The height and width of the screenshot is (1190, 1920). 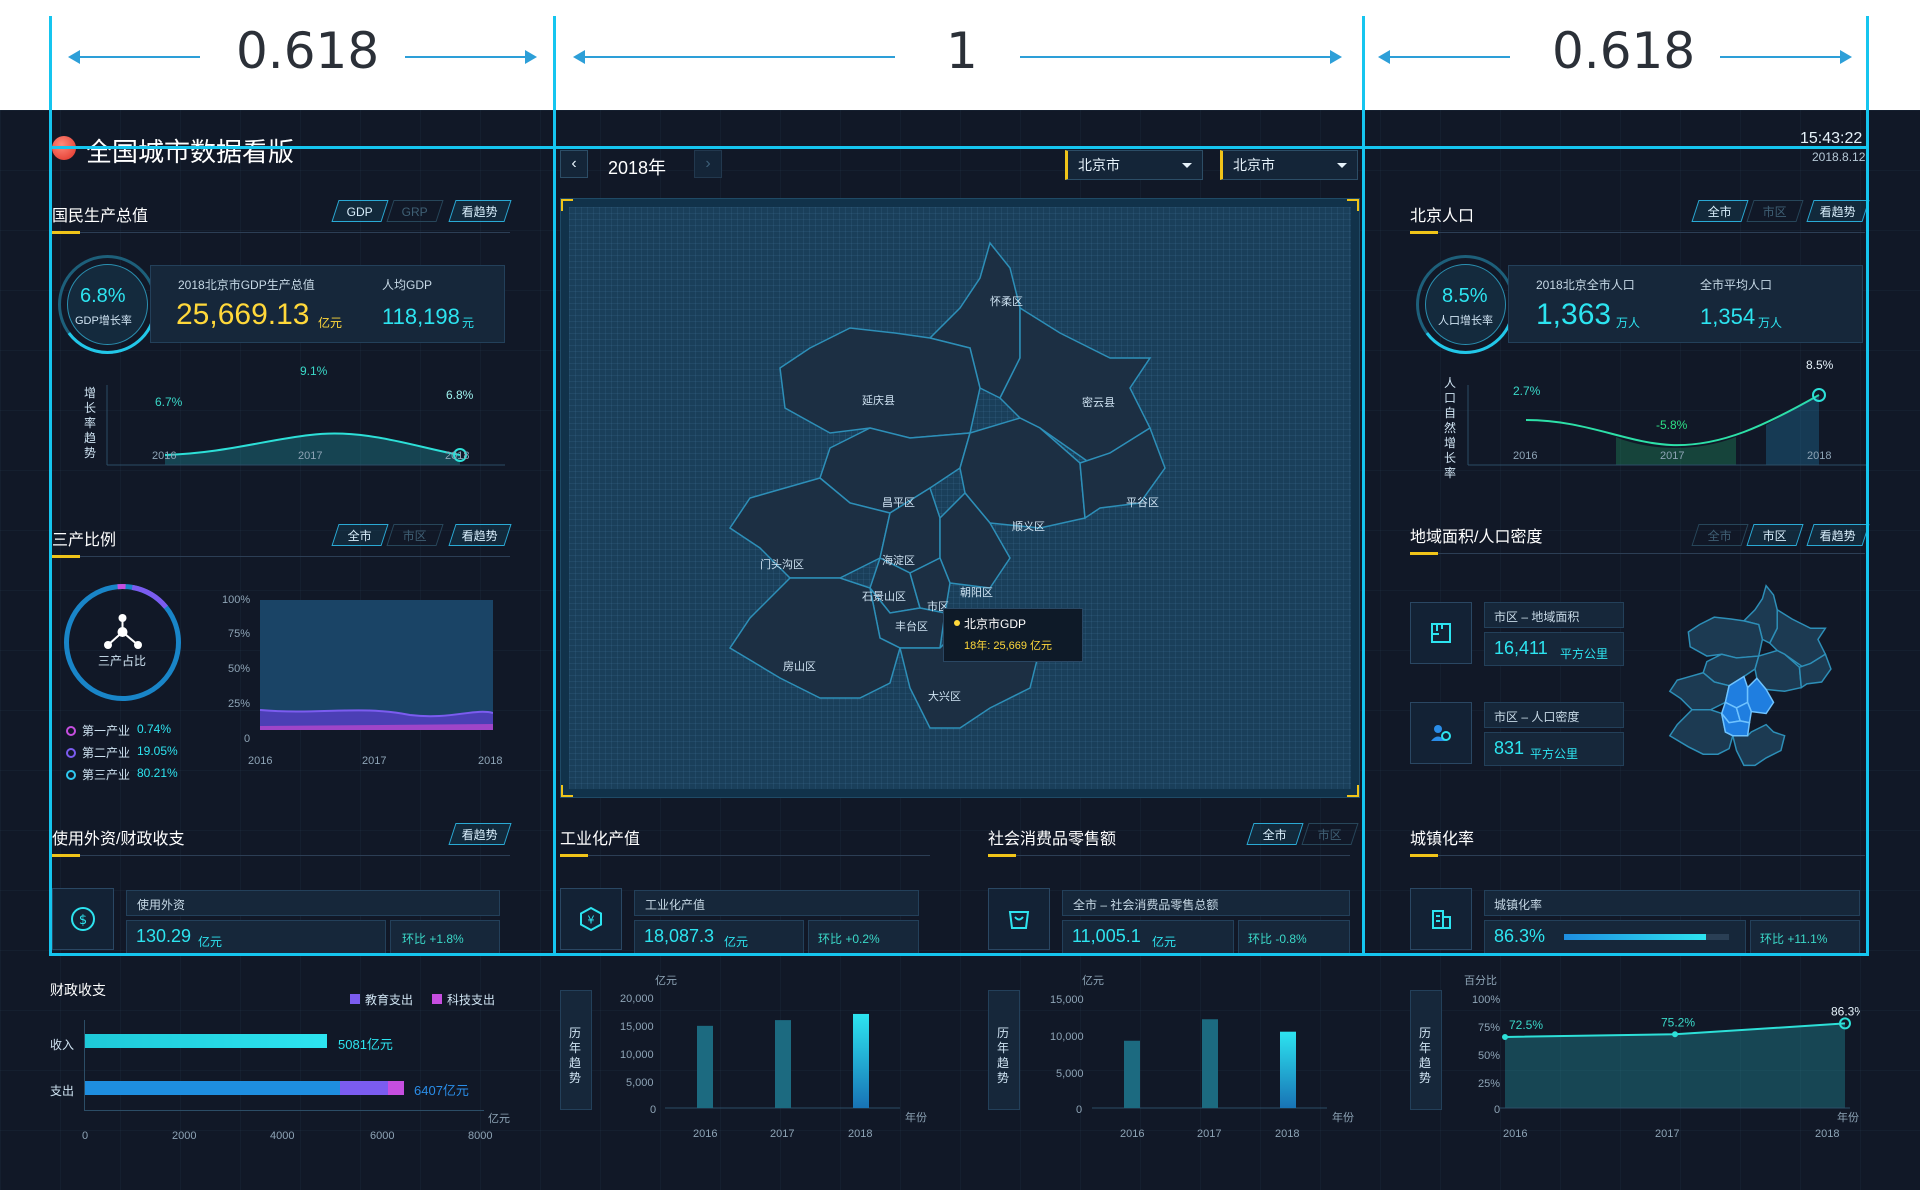 What do you see at coordinates (1666, 425) in the screenshot?
I see `population-trend-chart` at bounding box center [1666, 425].